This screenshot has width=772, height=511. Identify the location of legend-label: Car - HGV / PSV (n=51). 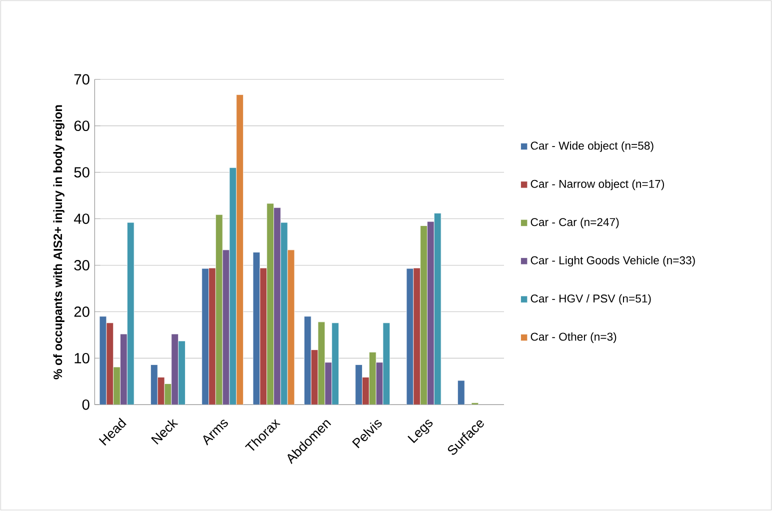
(590, 299).